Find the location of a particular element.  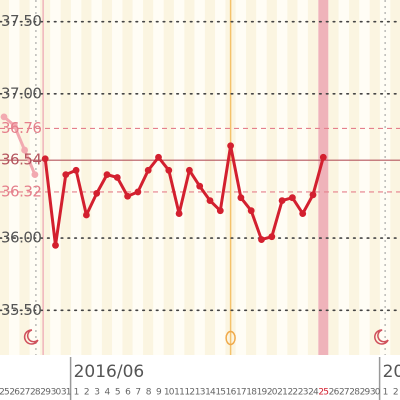

x-tick-label: 15 is located at coordinates (220, 393).